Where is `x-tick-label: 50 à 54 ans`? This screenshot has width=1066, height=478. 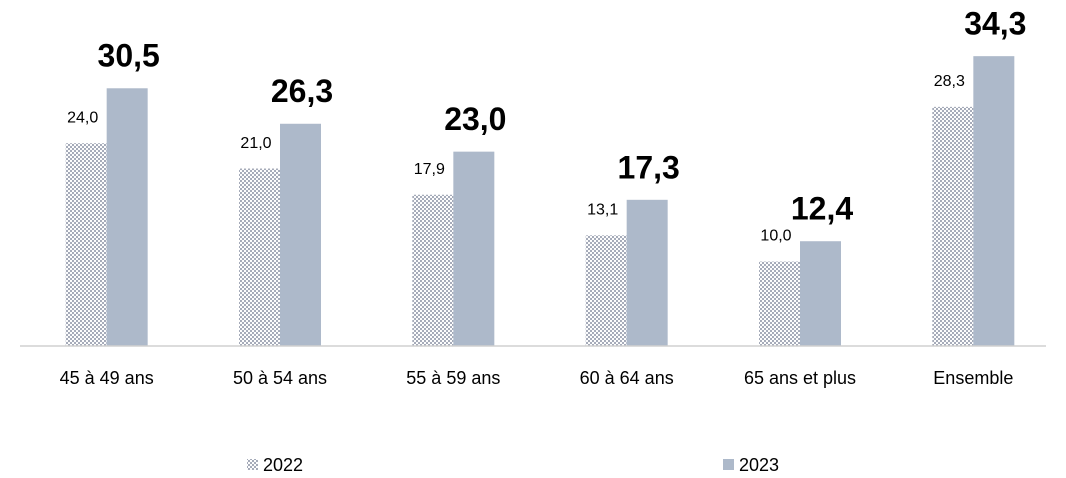 x-tick-label: 50 à 54 ans is located at coordinates (280, 378).